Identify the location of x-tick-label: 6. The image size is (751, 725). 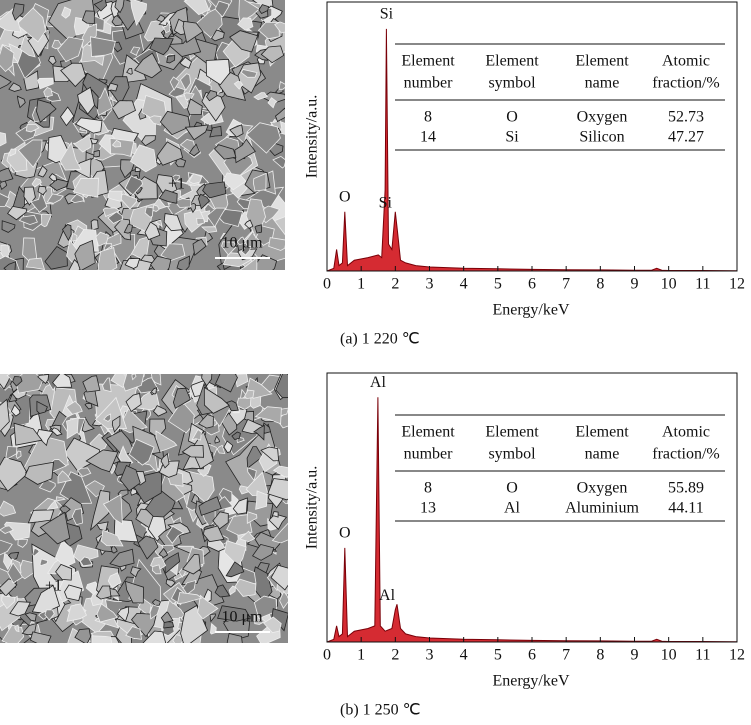
(532, 655).